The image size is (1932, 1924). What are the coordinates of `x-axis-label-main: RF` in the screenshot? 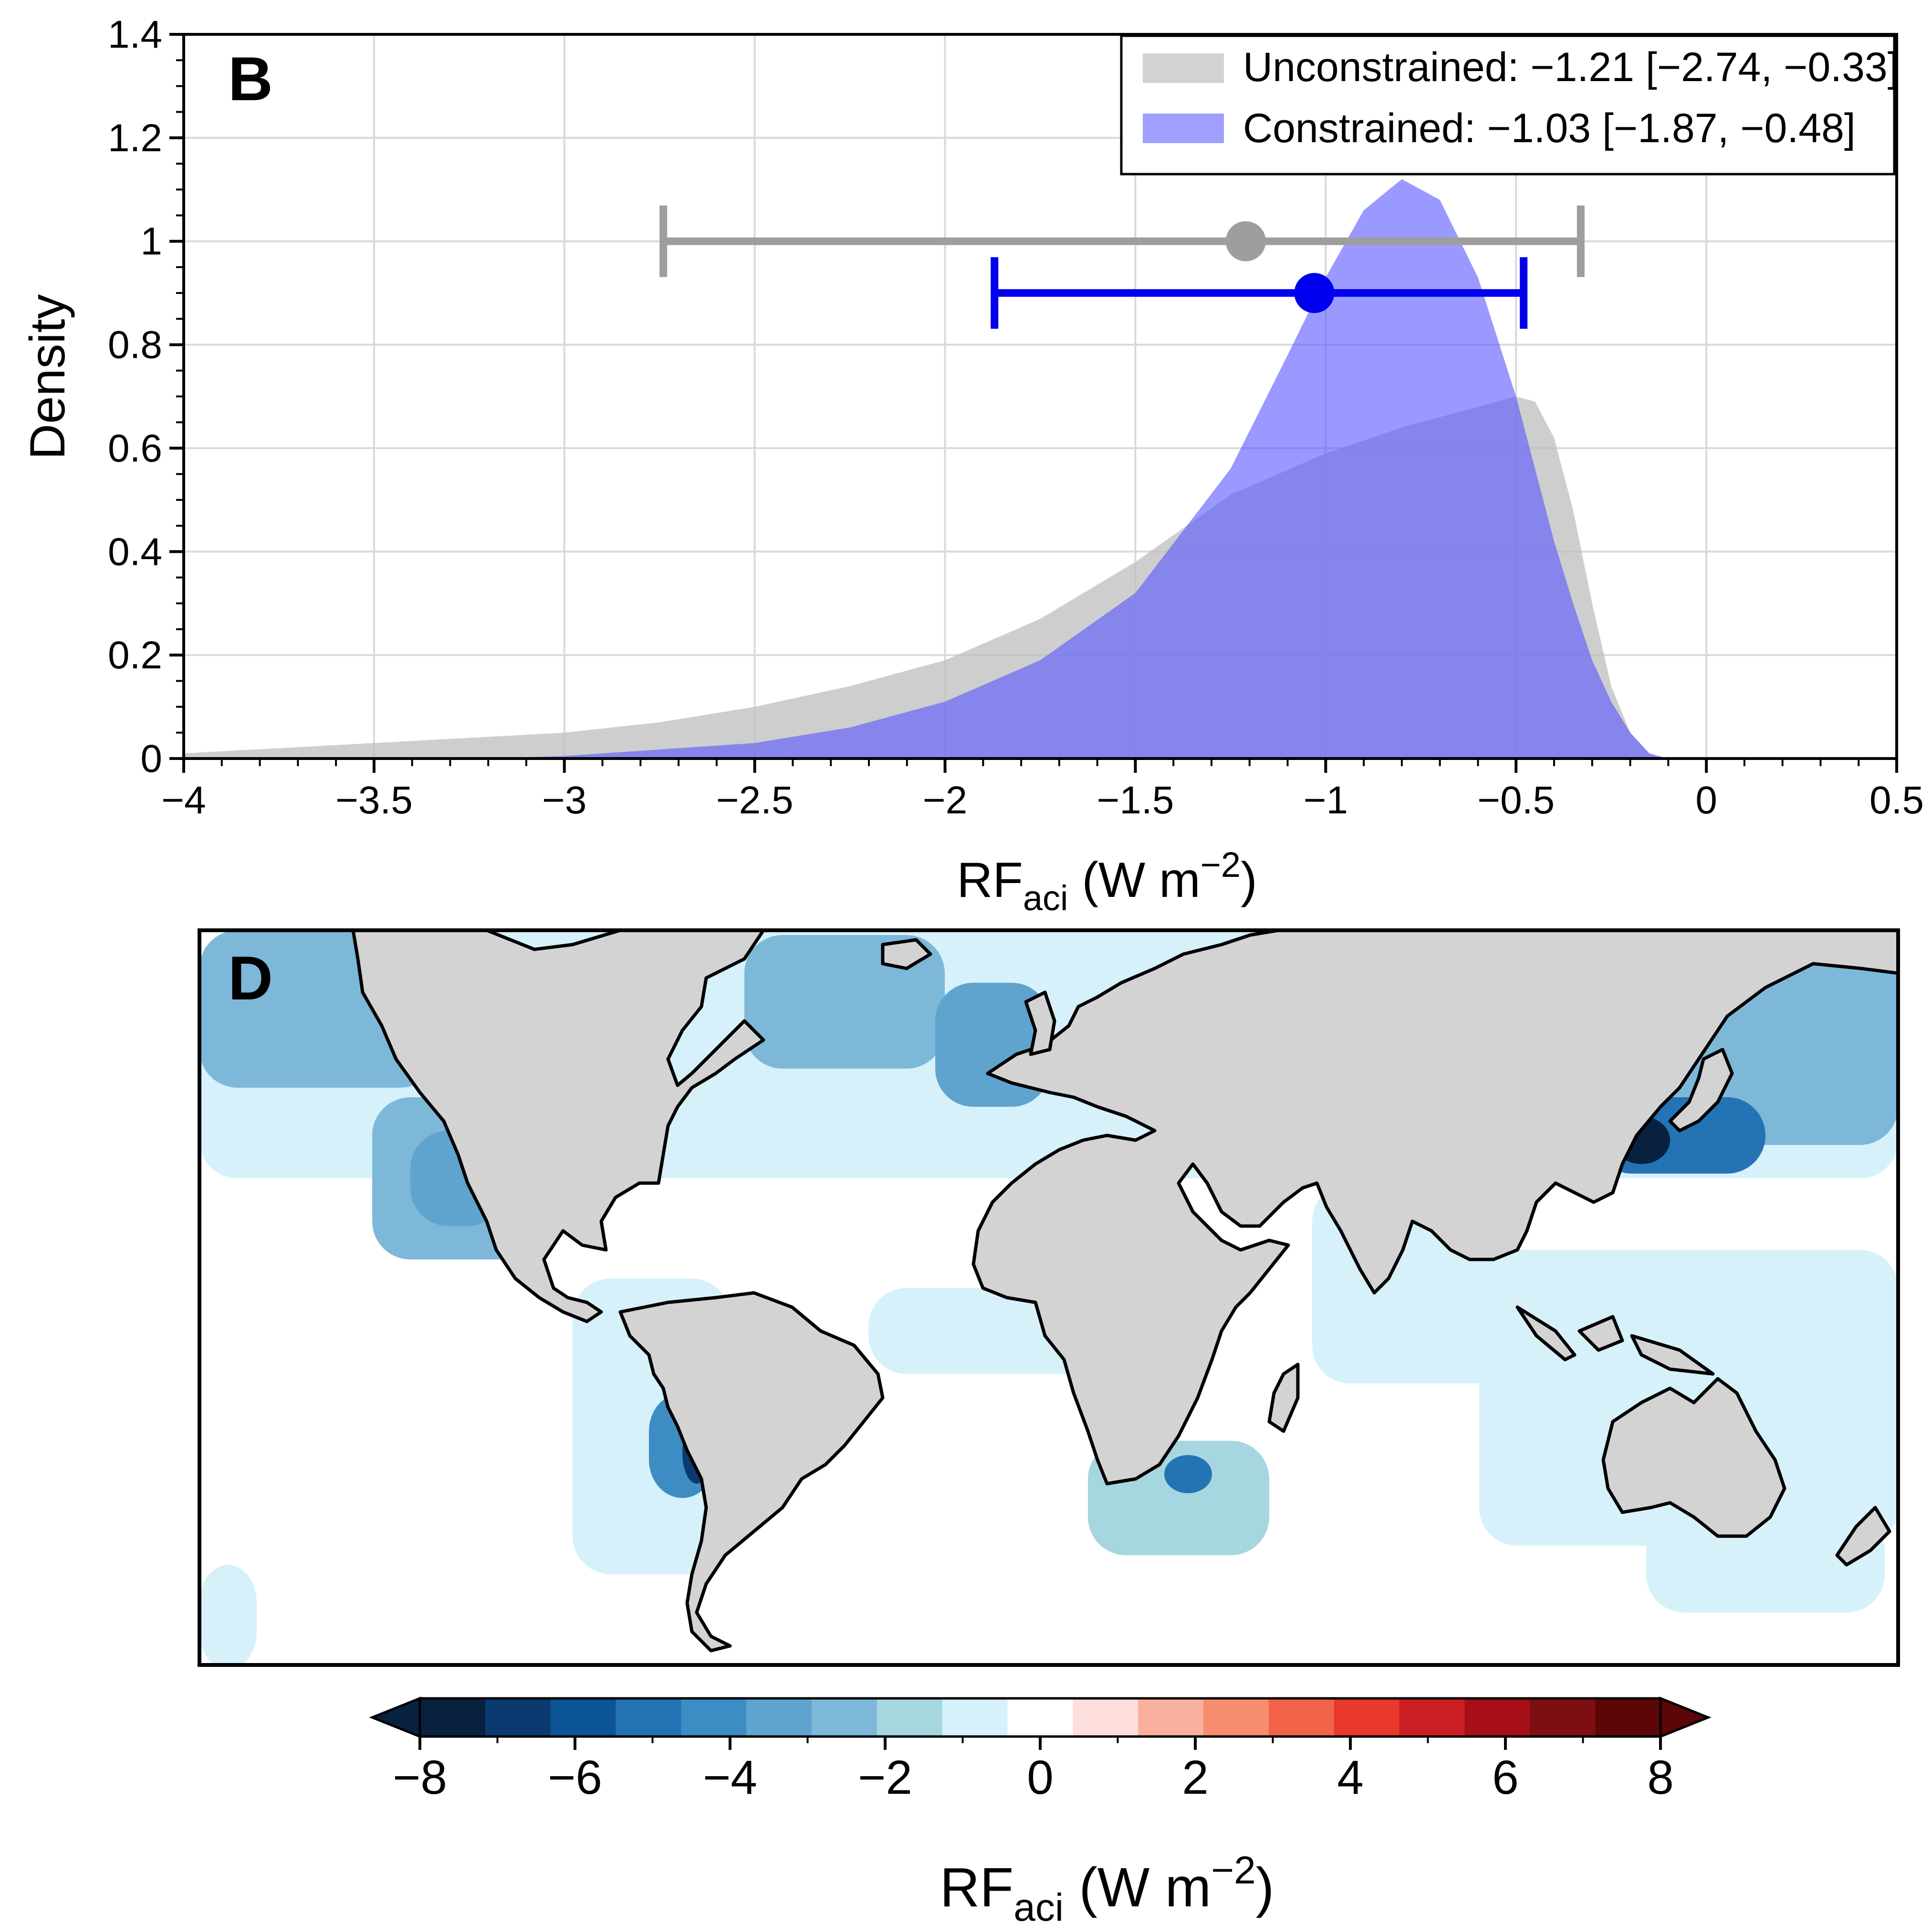 It's located at (990, 881).